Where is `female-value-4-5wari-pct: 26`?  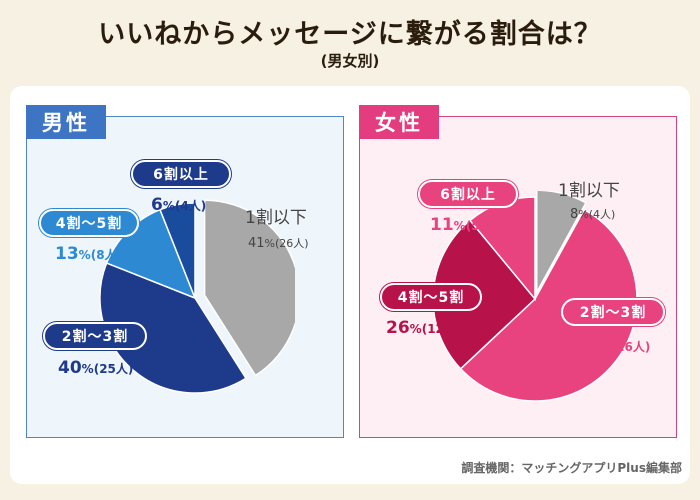 female-value-4-5wari-pct: 26 is located at coordinates (398, 328).